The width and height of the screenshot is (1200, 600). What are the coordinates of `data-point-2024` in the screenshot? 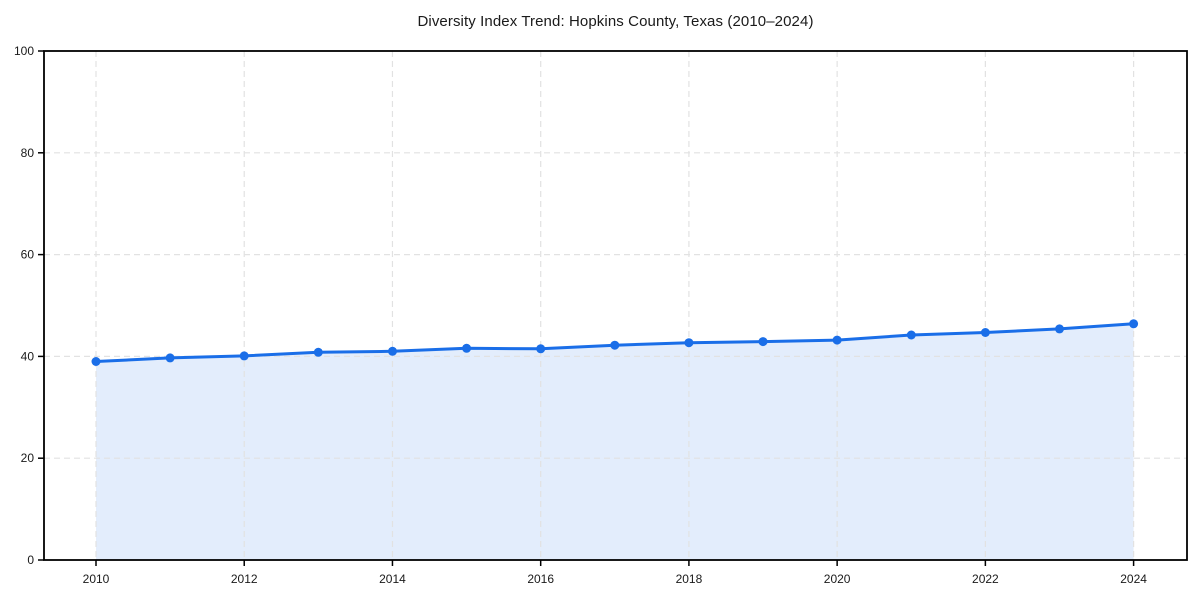 It's located at (1134, 324).